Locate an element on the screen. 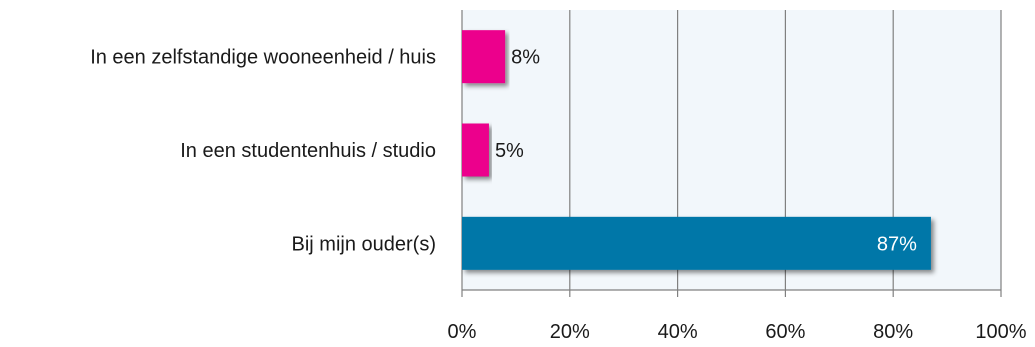 The height and width of the screenshot is (347, 1035). data-label: 8% is located at coordinates (525, 58).